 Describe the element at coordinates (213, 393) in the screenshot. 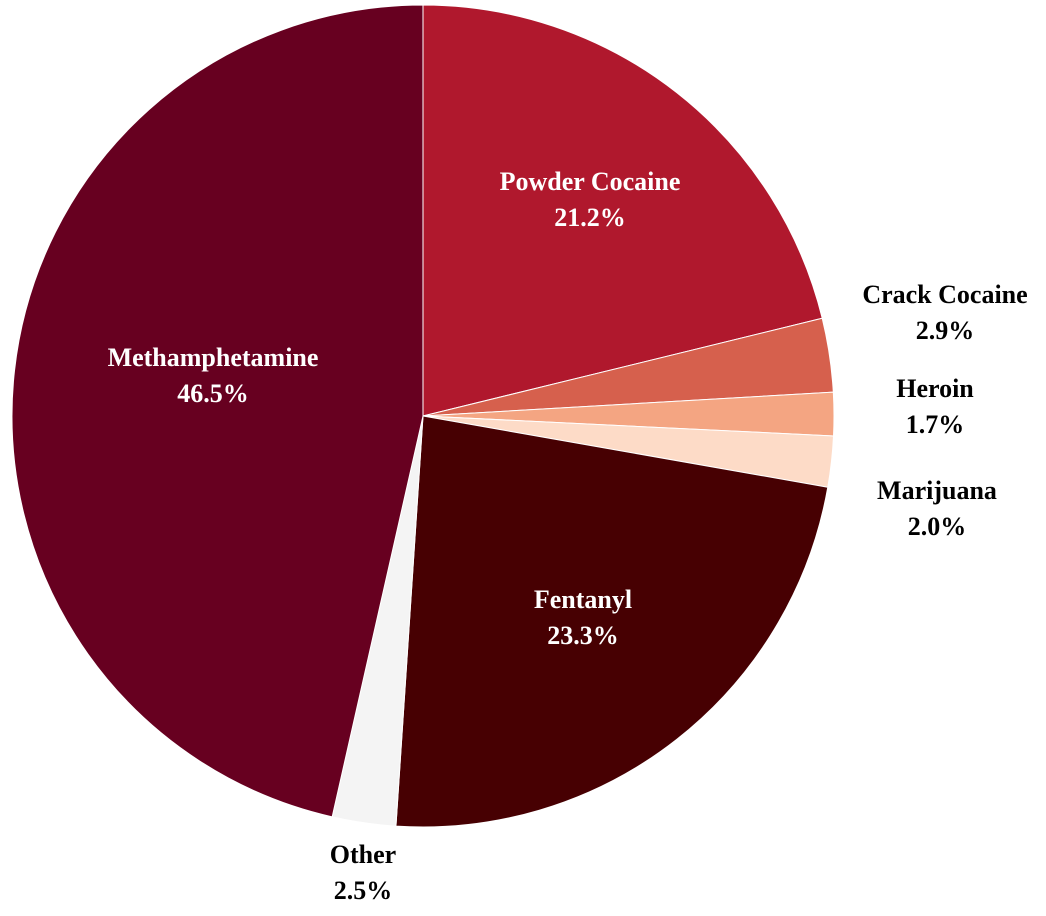

I see `pie-label-value: 46.5%` at that location.